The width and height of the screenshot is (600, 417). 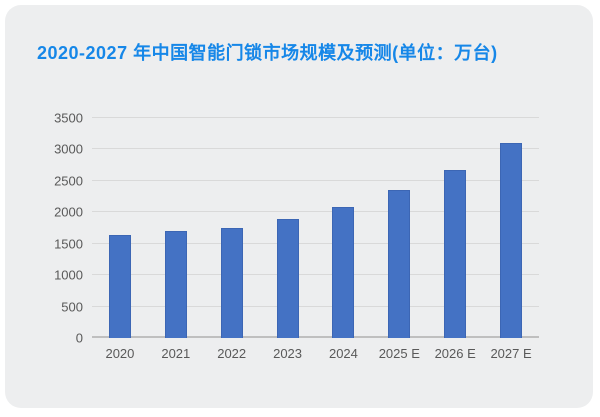 What do you see at coordinates (315, 337) in the screenshot?
I see `x-axis-baseline` at bounding box center [315, 337].